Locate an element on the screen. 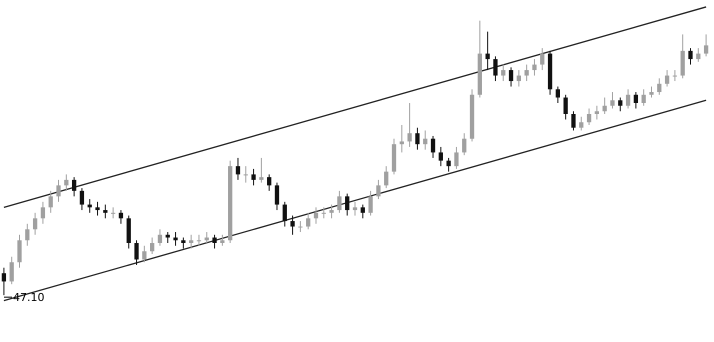 Image resolution: width=714 pixels, height=342 pixels. annotation: 47.10 is located at coordinates (28, 297).